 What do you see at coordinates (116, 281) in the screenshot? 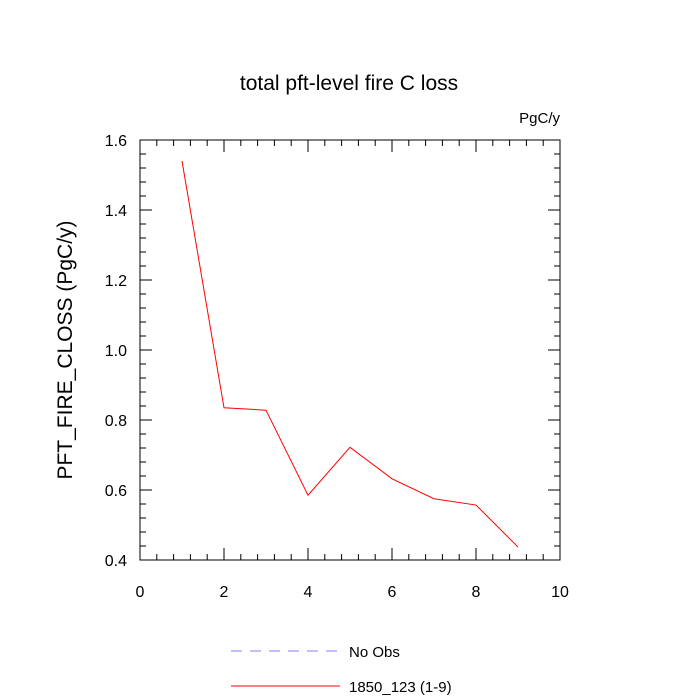
I see `y-tick-label: 1.2` at bounding box center [116, 281].